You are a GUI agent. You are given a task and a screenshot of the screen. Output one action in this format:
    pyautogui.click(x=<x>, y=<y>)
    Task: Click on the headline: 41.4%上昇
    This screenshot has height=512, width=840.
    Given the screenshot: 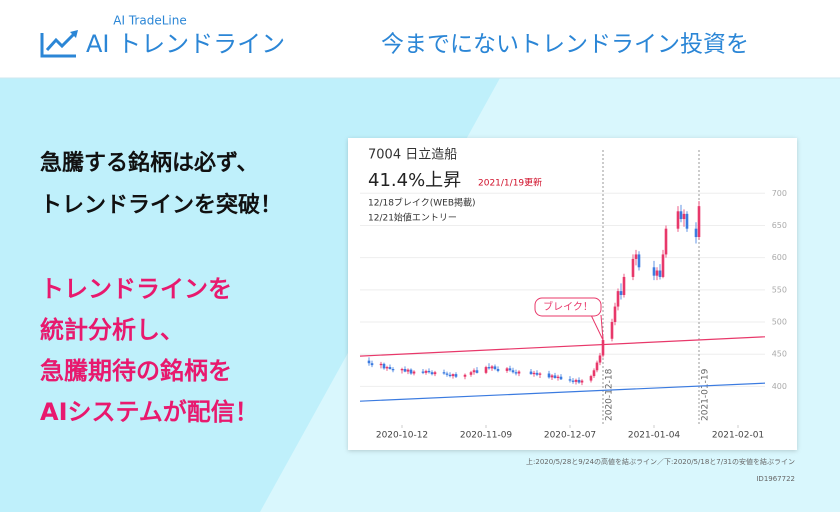 What is the action you would take?
    pyautogui.click(x=414, y=180)
    